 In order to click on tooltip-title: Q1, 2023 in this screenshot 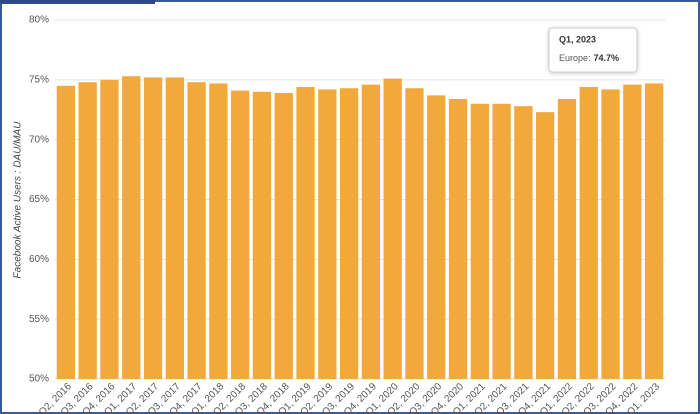, I will do `click(577, 39)`.